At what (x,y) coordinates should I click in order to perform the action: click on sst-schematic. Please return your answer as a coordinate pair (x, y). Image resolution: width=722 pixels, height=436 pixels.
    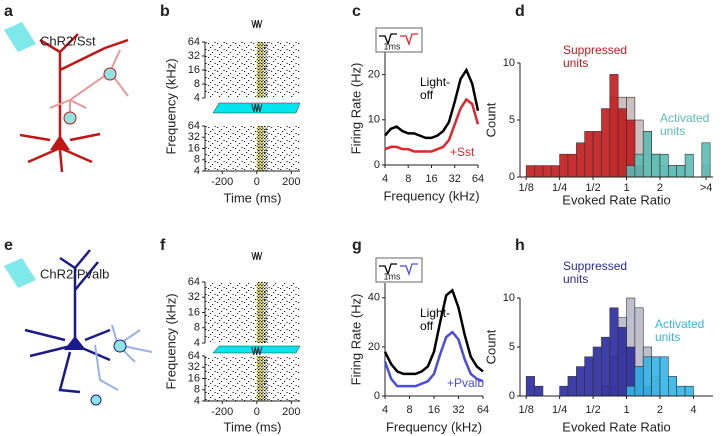
    Looking at the image, I should click on (66, 97).